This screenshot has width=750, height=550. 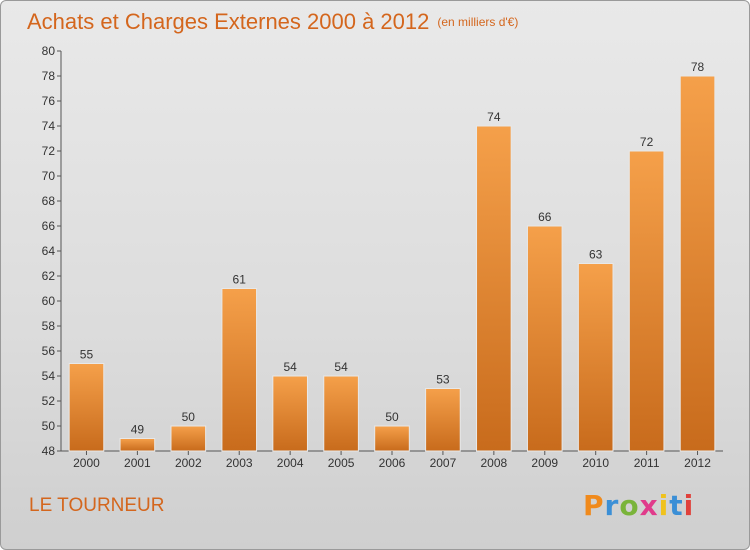 What do you see at coordinates (228, 21) in the screenshot?
I see `chart-title-text: Achats et Charges Externes 2000 à 2012` at bounding box center [228, 21].